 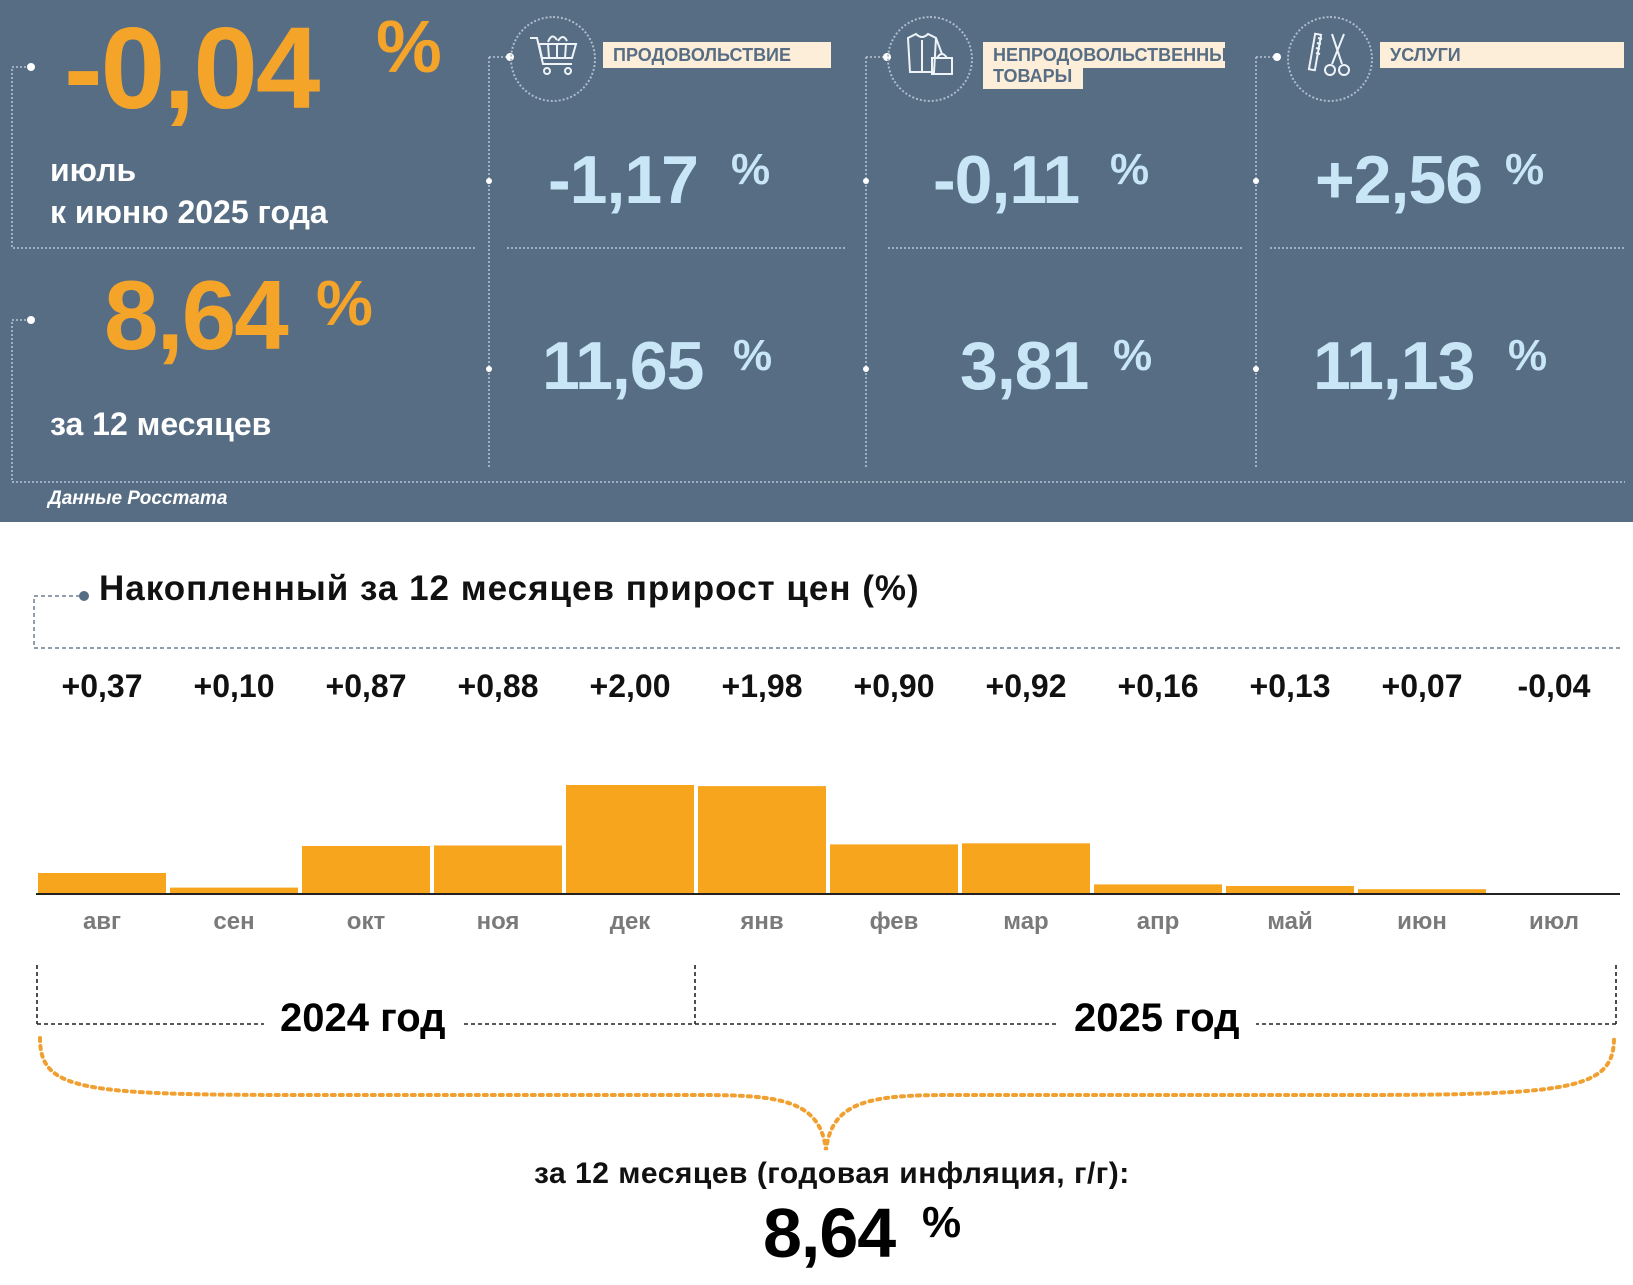 What do you see at coordinates (192, 68) in the screenshot?
I see `monthly-inflation-value: -0,04` at bounding box center [192, 68].